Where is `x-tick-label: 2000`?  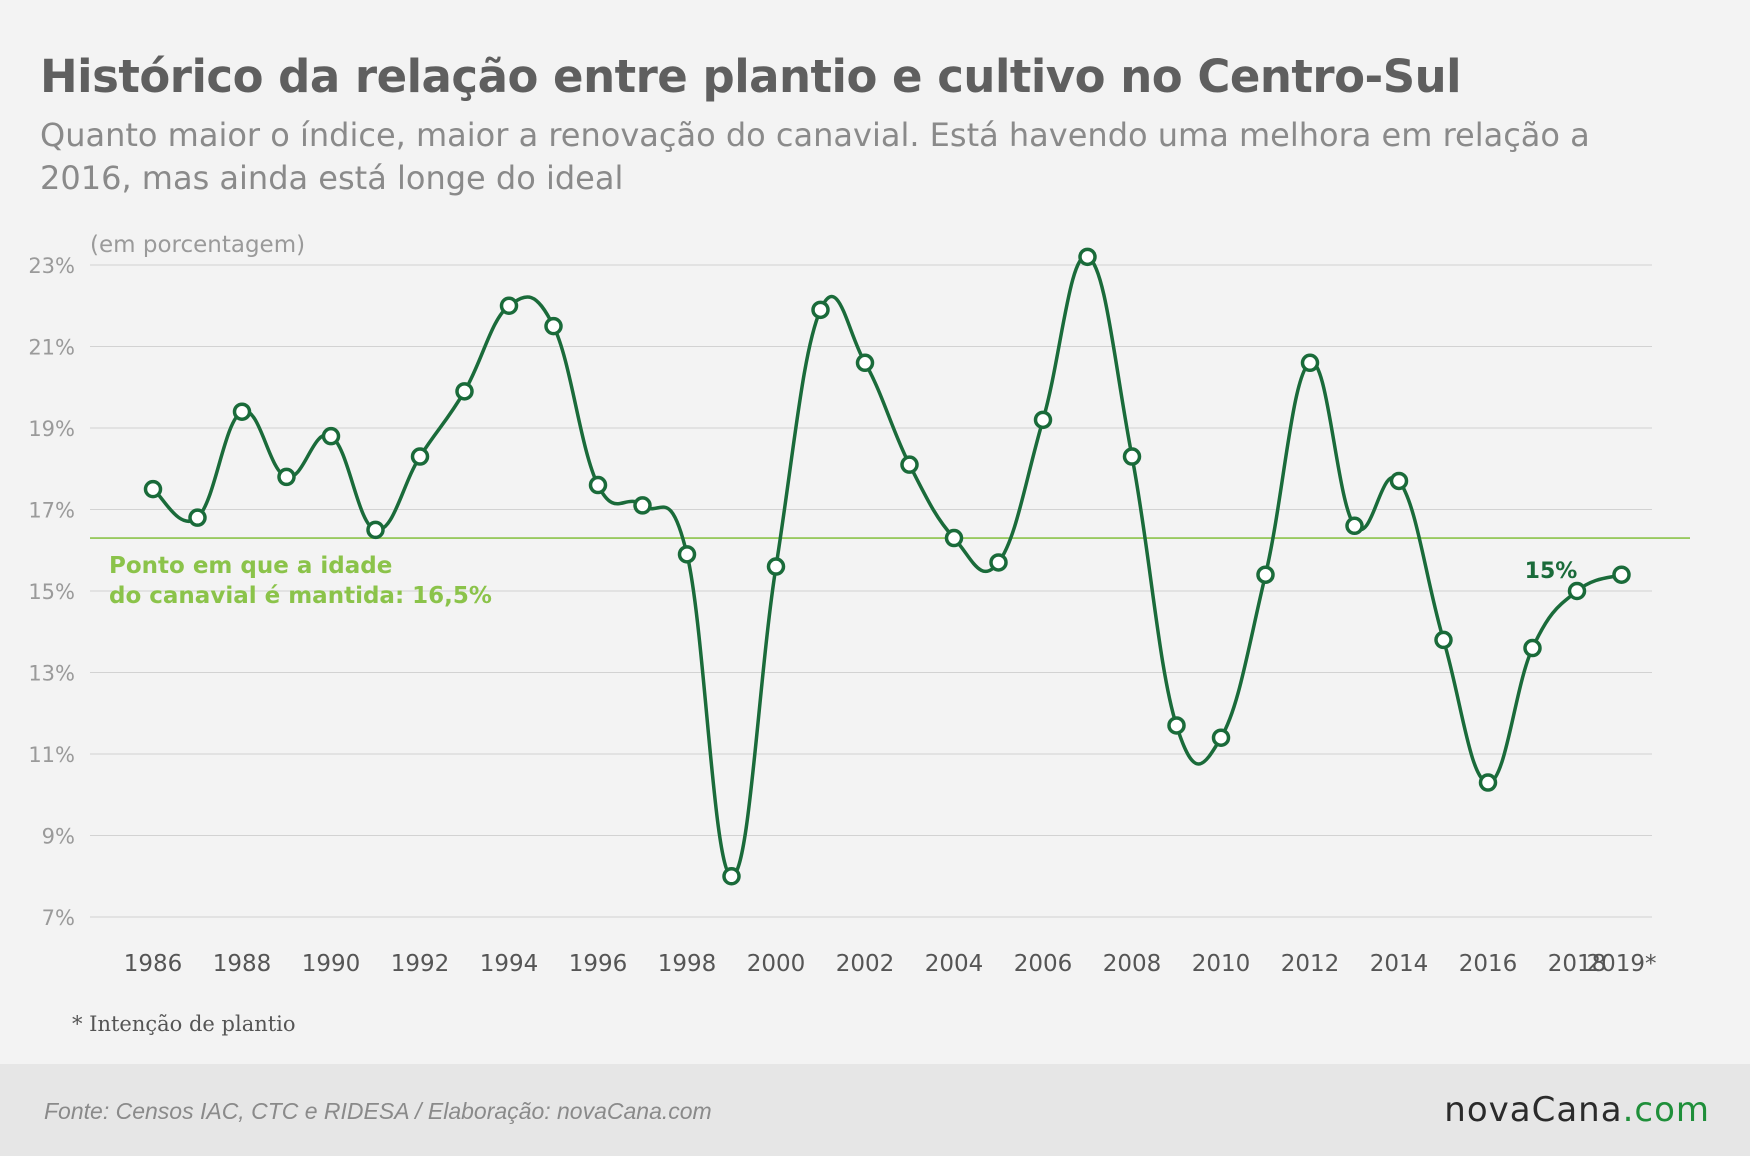
x-tick-label: 2000 is located at coordinates (776, 964).